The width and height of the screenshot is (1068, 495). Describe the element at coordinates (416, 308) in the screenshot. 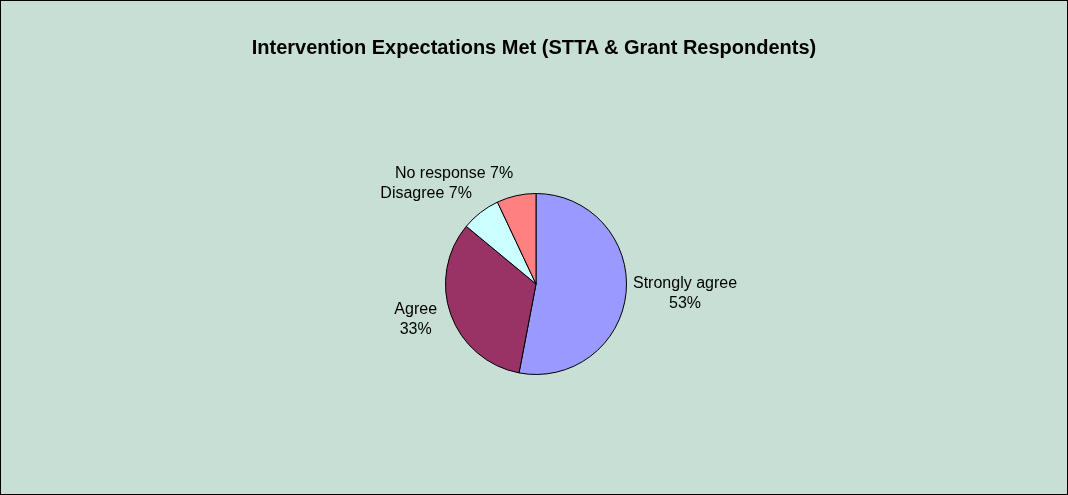

I see `slice-label: Agree` at that location.